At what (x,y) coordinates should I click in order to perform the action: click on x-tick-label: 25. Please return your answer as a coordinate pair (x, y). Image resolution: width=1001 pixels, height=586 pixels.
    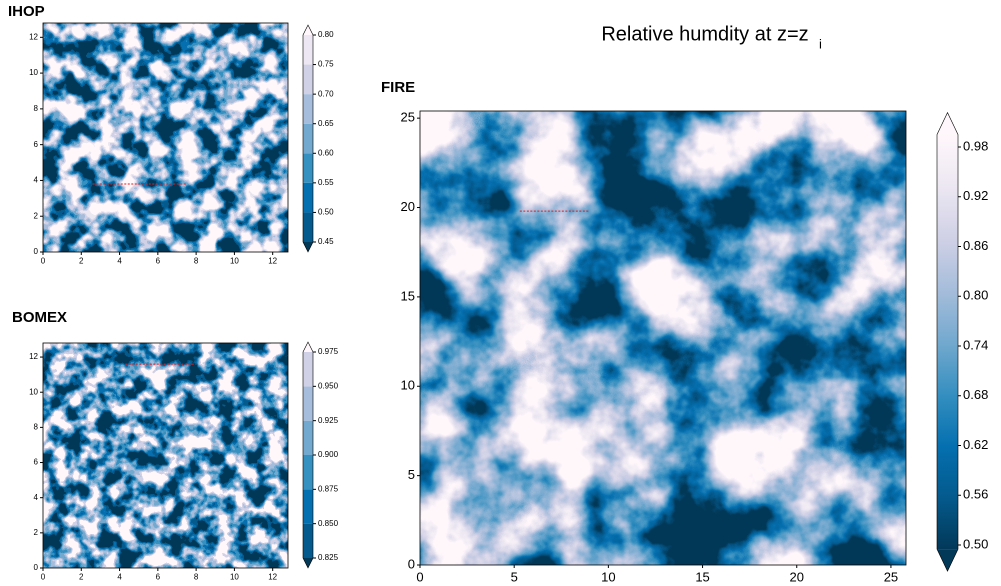
    Looking at the image, I should click on (891, 577).